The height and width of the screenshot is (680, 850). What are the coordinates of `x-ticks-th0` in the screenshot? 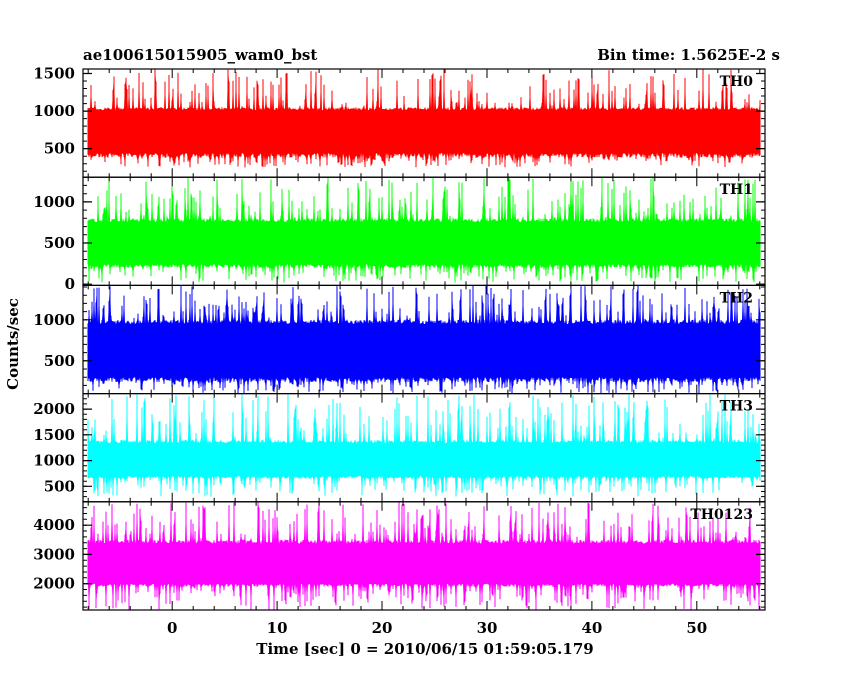 It's located at (424, 123).